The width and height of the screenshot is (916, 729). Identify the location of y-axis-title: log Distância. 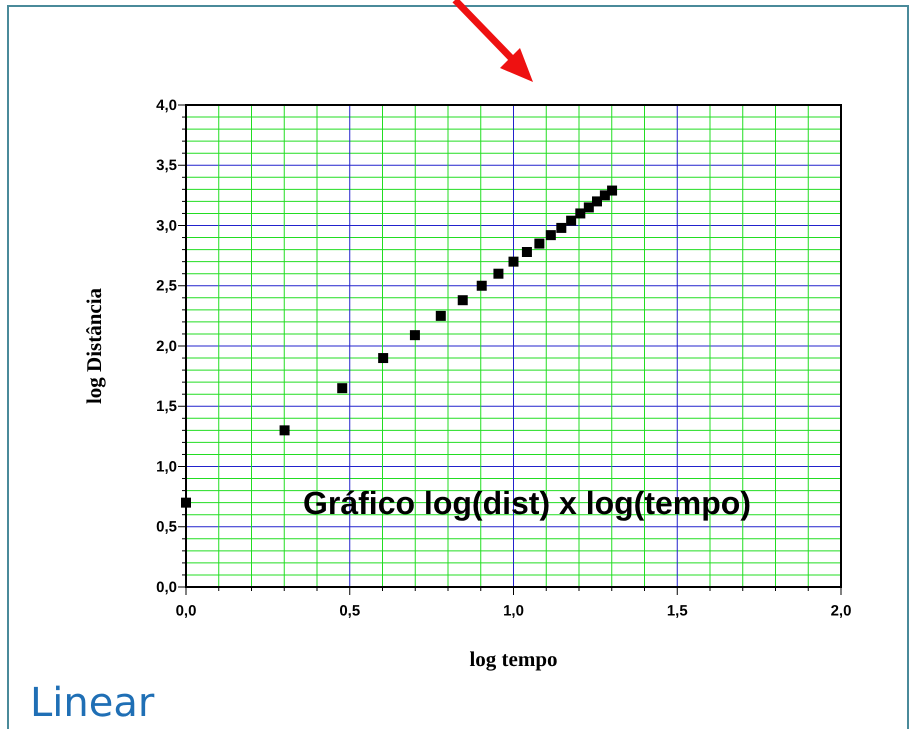
(94, 345).